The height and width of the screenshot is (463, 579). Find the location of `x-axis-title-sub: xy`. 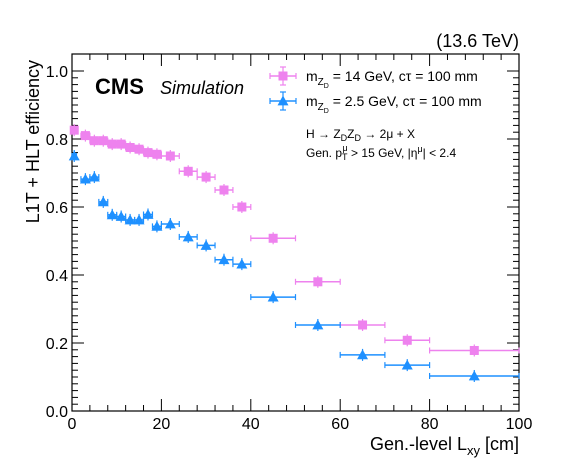

x-axis-title-sub: xy is located at coordinates (474, 450).